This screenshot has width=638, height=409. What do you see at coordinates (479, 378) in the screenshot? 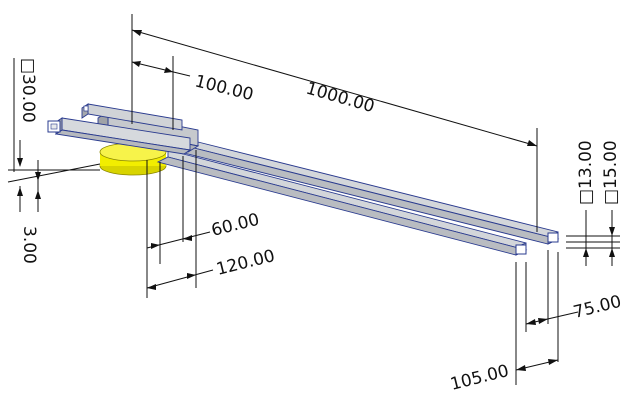
I see `dim-105-label: 105.00` at bounding box center [479, 378].